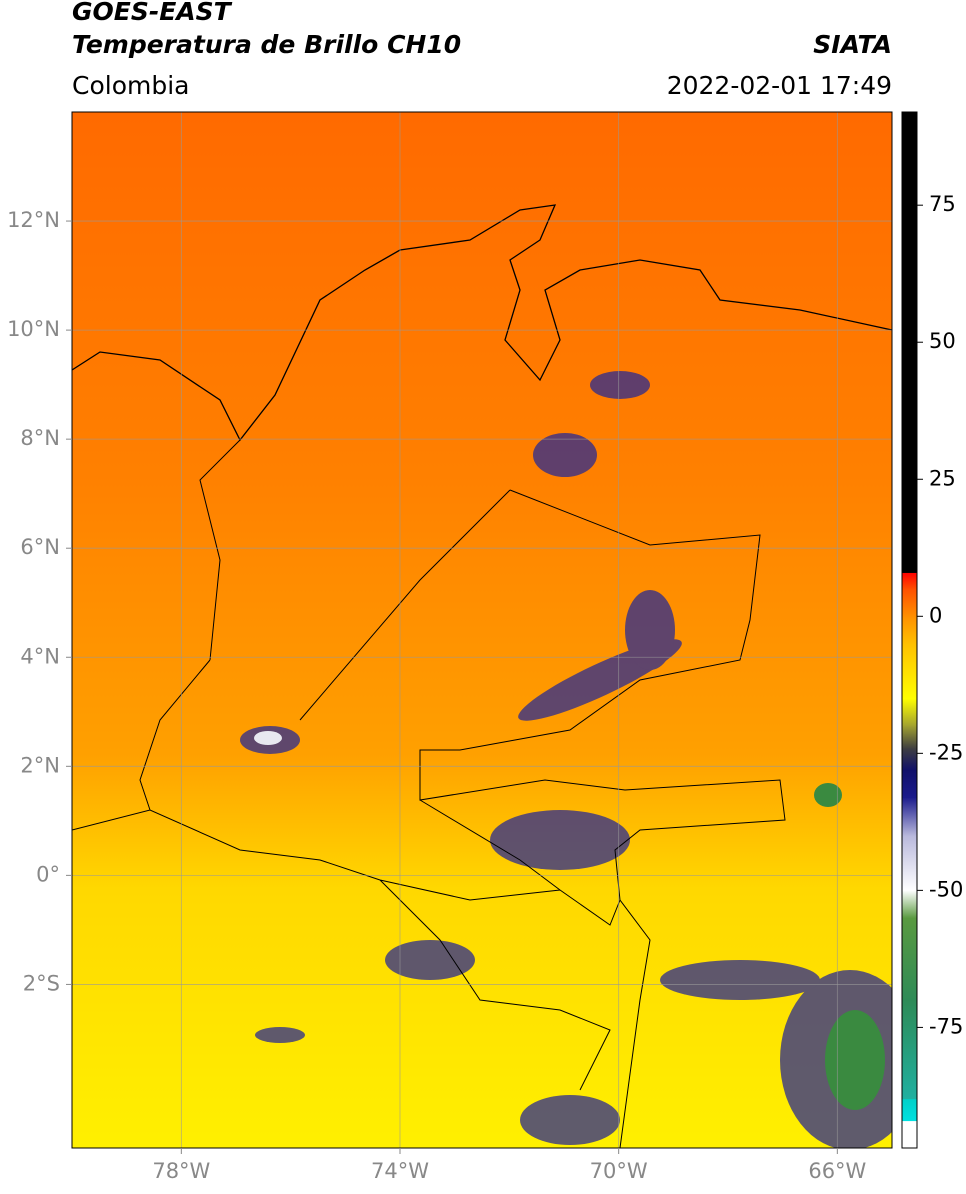 This screenshot has width=966, height=1194. Describe the element at coordinates (619, 1171) in the screenshot. I see `x-tick-label: 70°W` at that location.